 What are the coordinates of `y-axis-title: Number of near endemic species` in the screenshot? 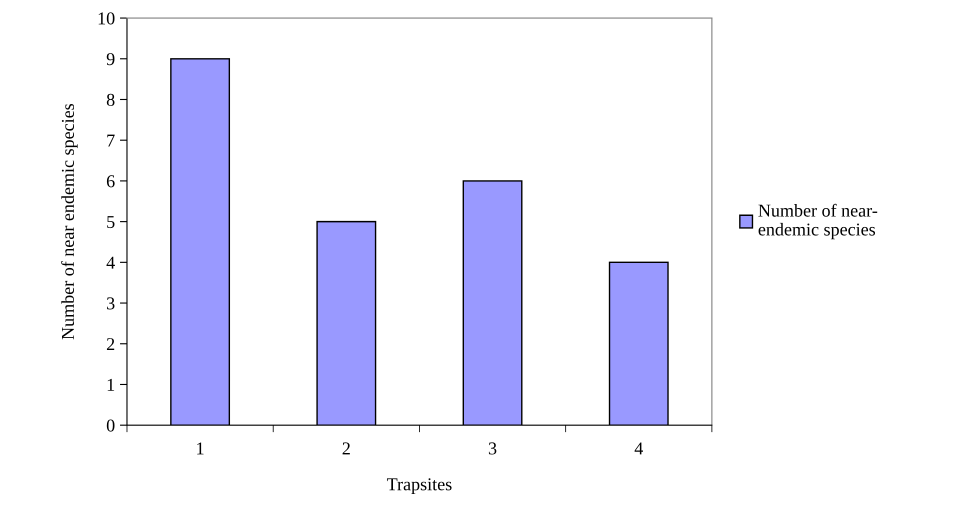 It's located at (69, 222).